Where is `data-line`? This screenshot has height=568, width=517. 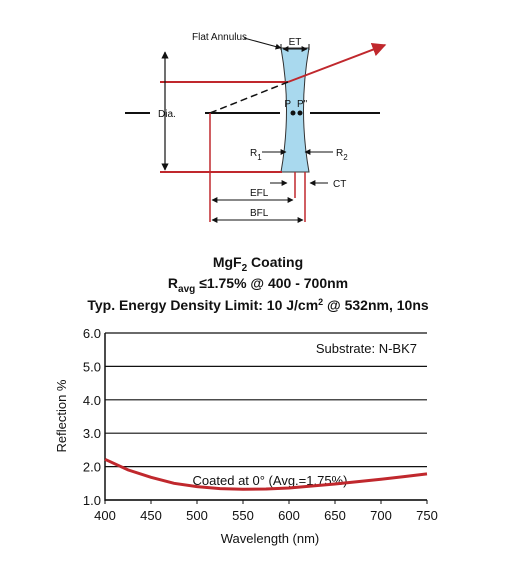
data-line is located at coordinates (266, 474).